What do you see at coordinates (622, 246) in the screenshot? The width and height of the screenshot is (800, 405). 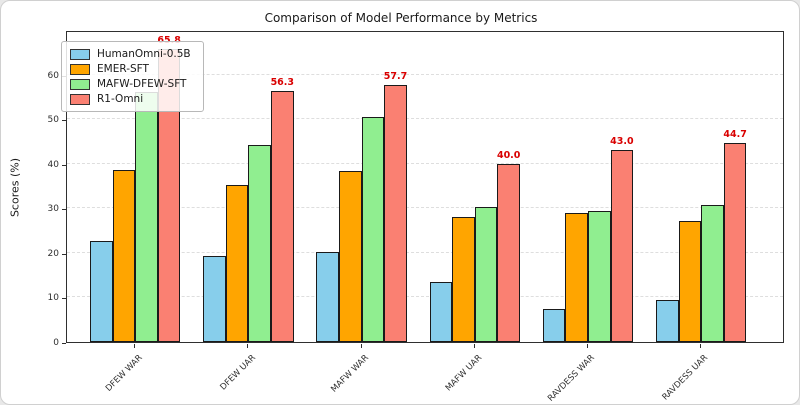 I see `bar-r1-omni-ravdess-war` at bounding box center [622, 246].